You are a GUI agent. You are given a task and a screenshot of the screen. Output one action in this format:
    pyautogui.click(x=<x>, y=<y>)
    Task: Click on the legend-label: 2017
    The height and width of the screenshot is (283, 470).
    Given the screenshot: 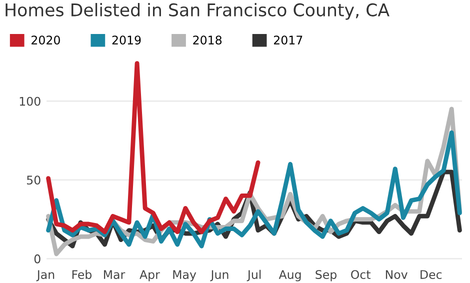 What is the action you would take?
    pyautogui.click(x=288, y=40)
    